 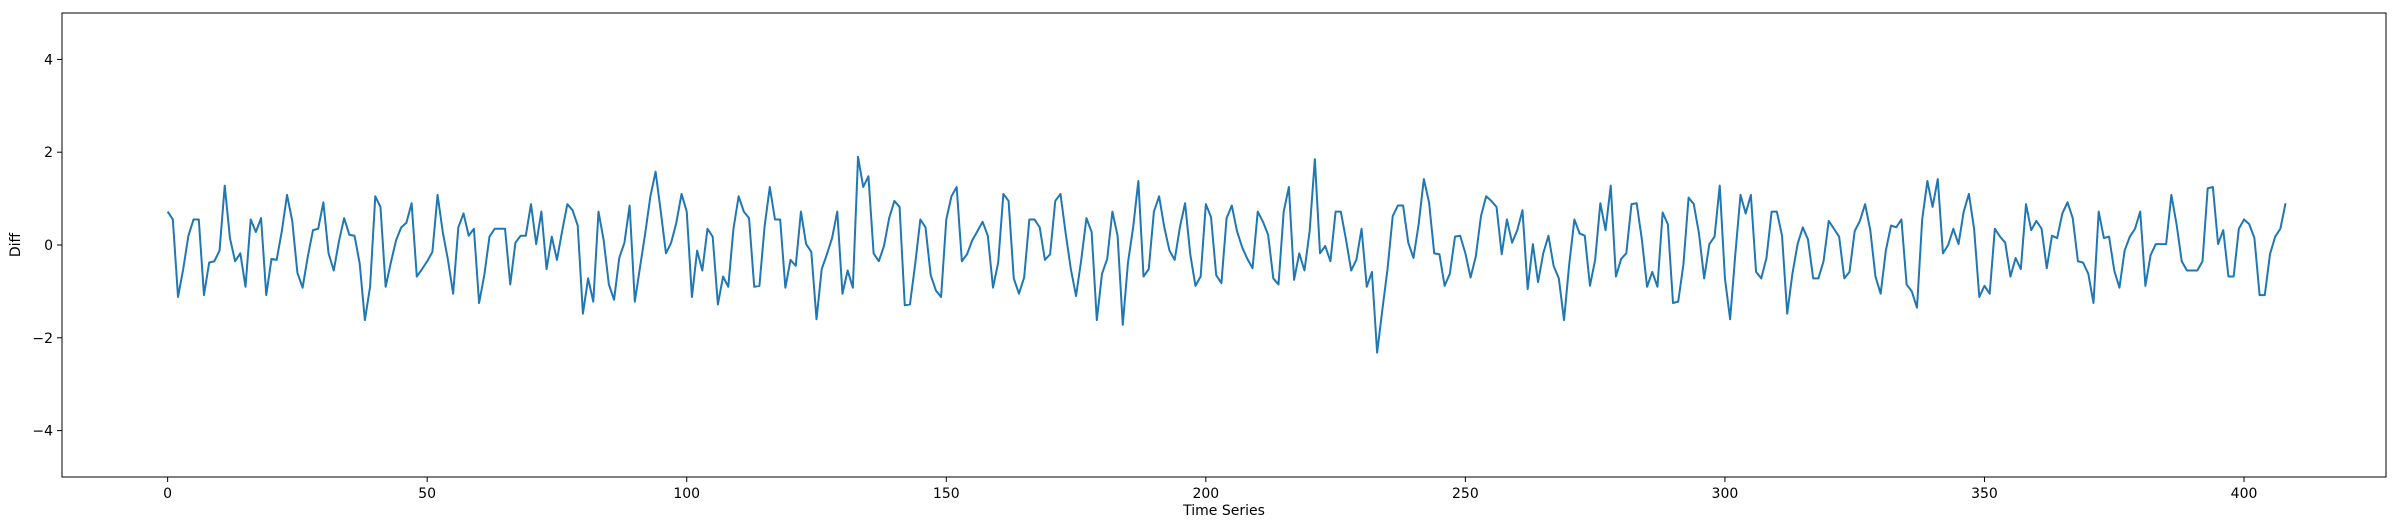 What do you see at coordinates (427, 494) in the screenshot?
I see `x-tick-label: 50` at bounding box center [427, 494].